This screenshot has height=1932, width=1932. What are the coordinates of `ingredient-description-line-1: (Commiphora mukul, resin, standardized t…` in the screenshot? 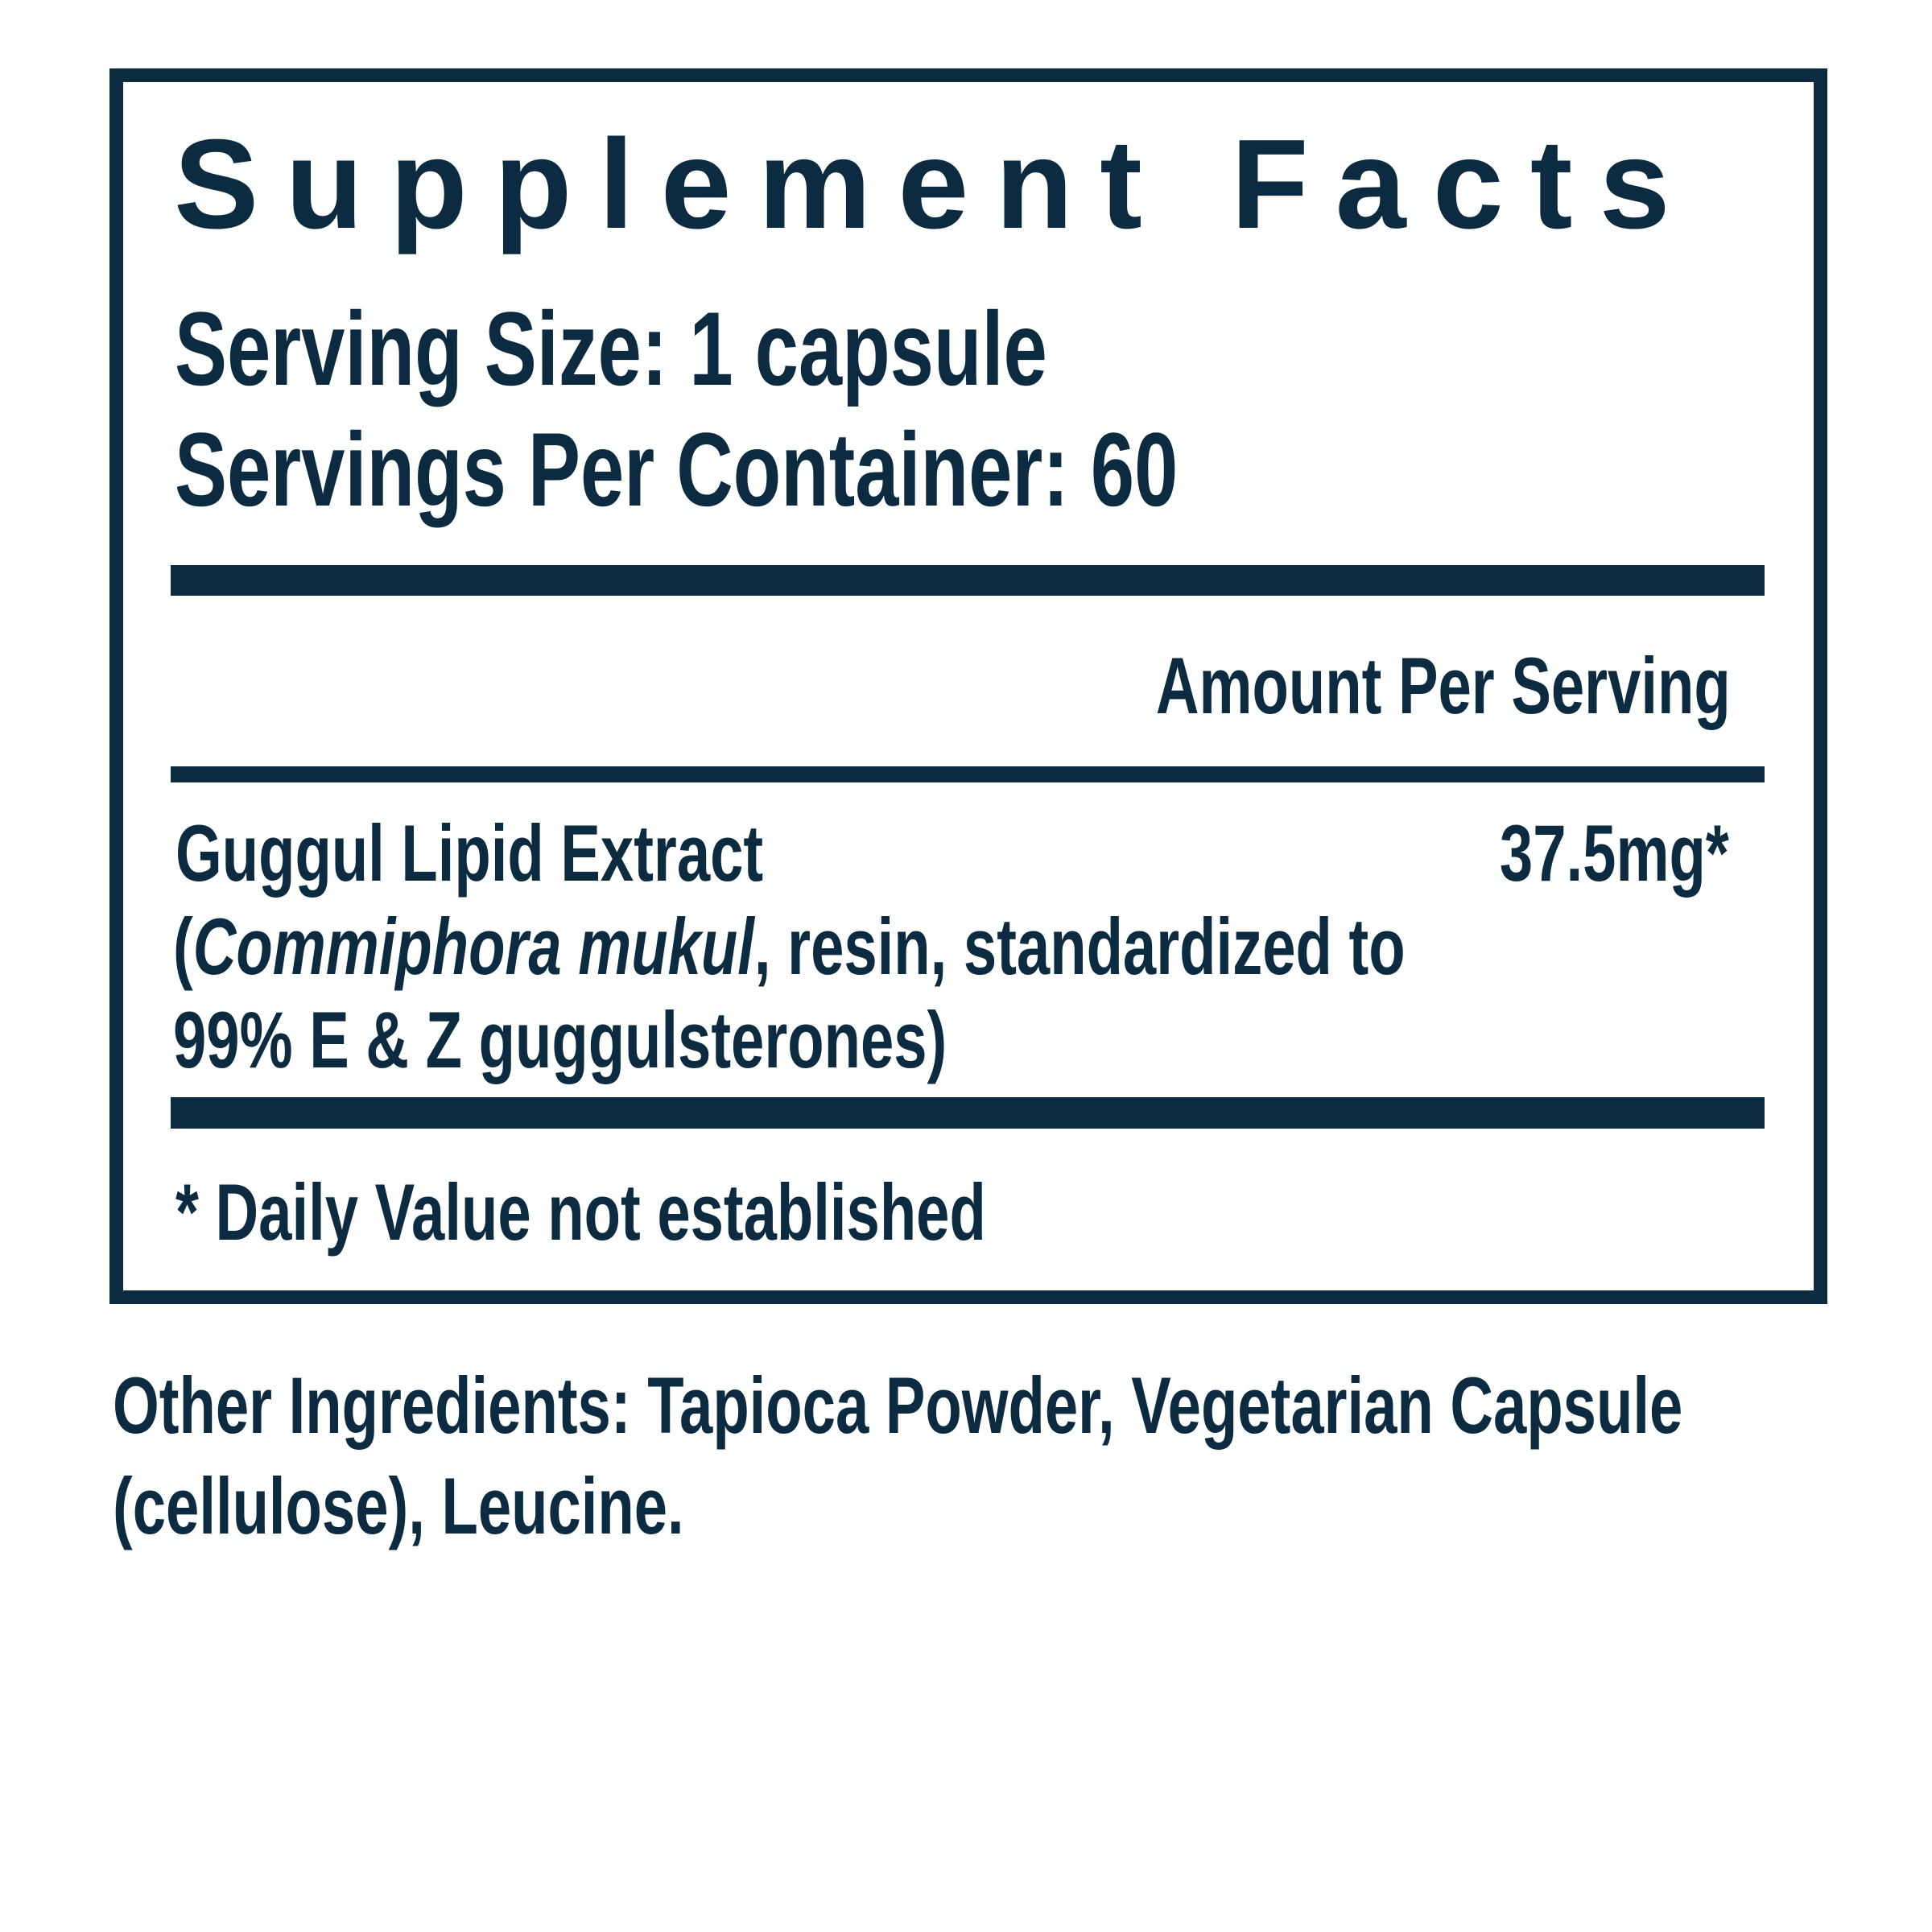 It's located at (994, 946).